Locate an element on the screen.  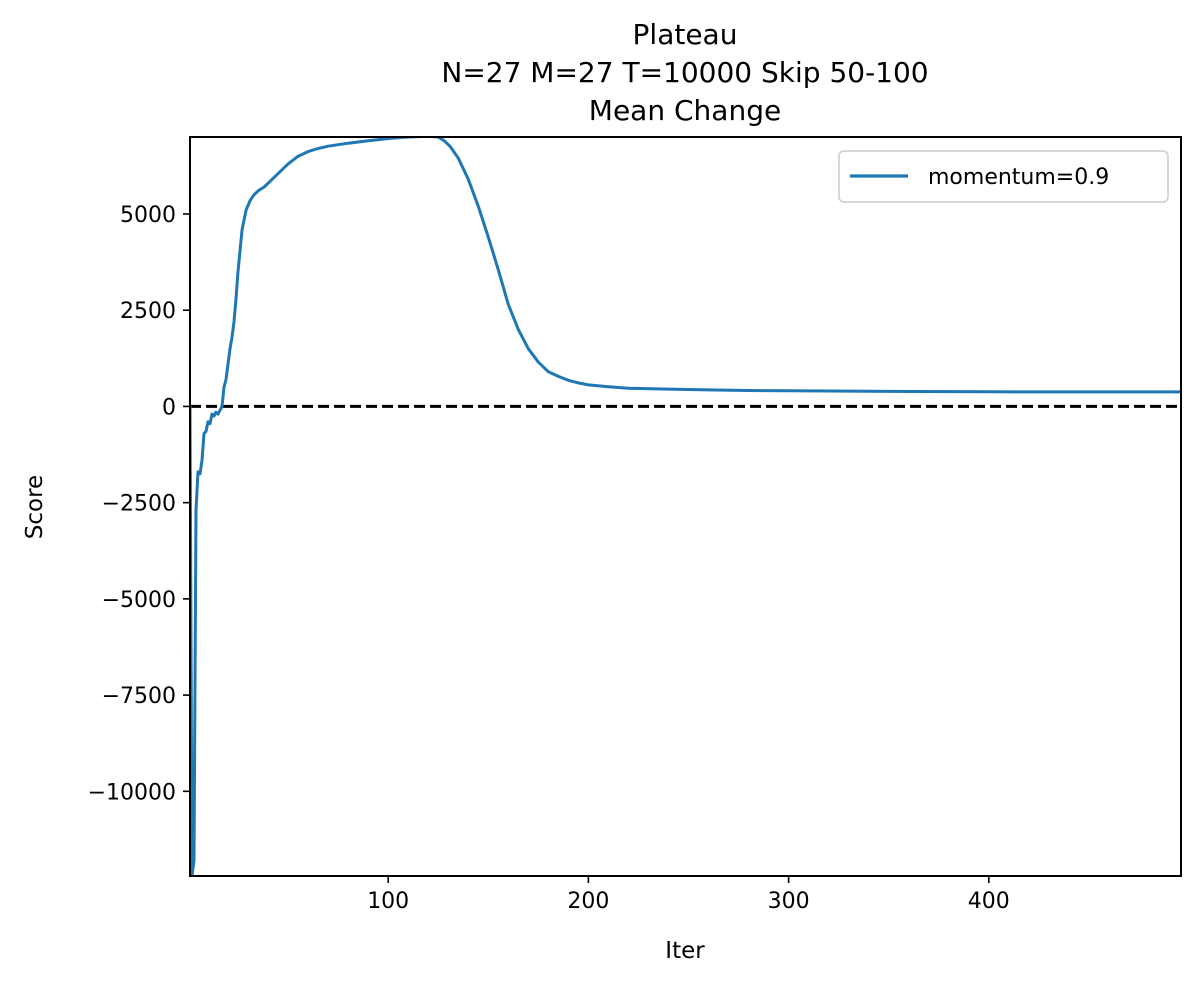
y-tick-label: −2500 is located at coordinates (139, 504).